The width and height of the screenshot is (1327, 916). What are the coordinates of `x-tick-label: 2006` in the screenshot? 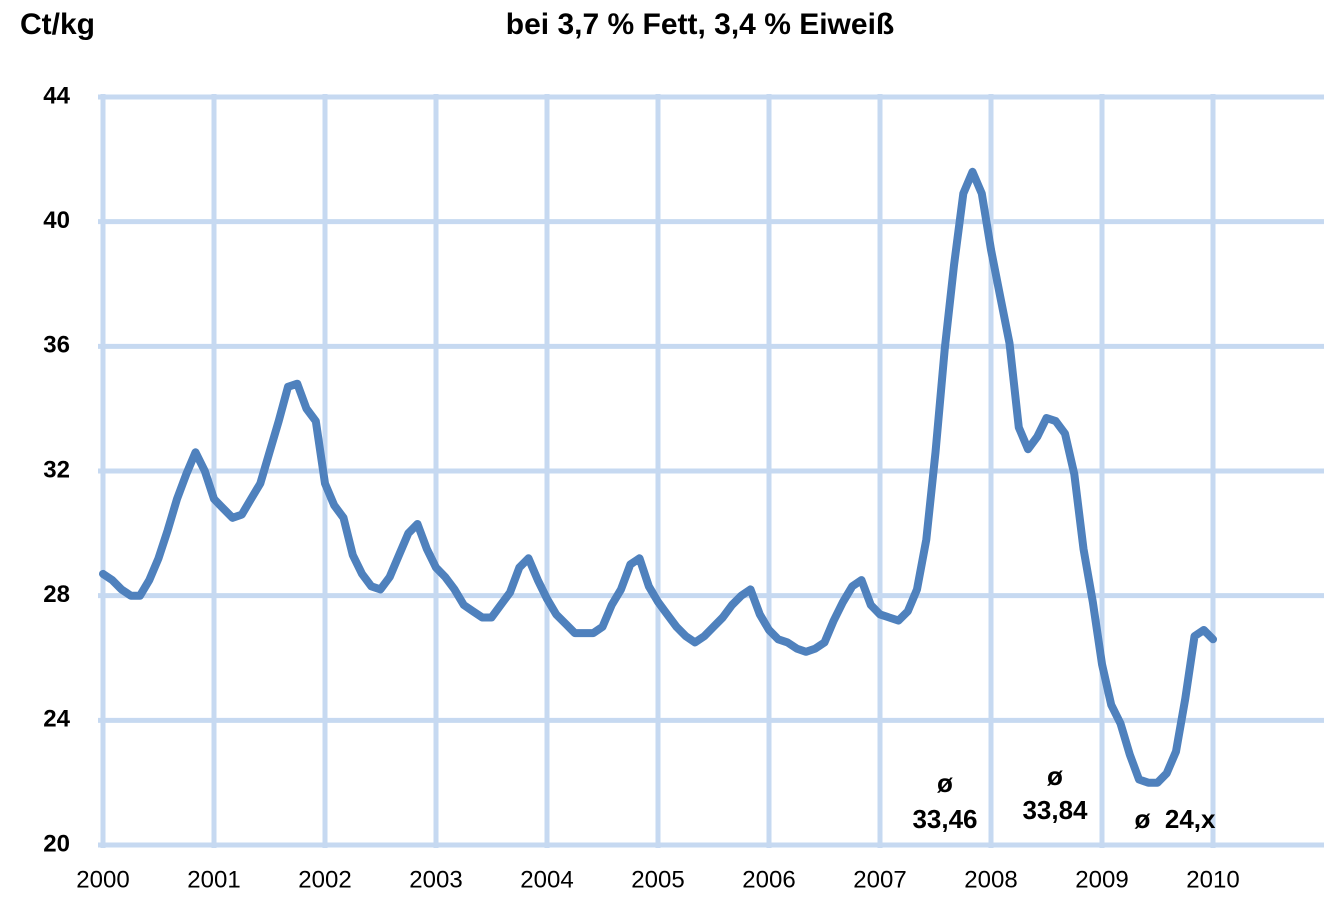 It's located at (768, 879).